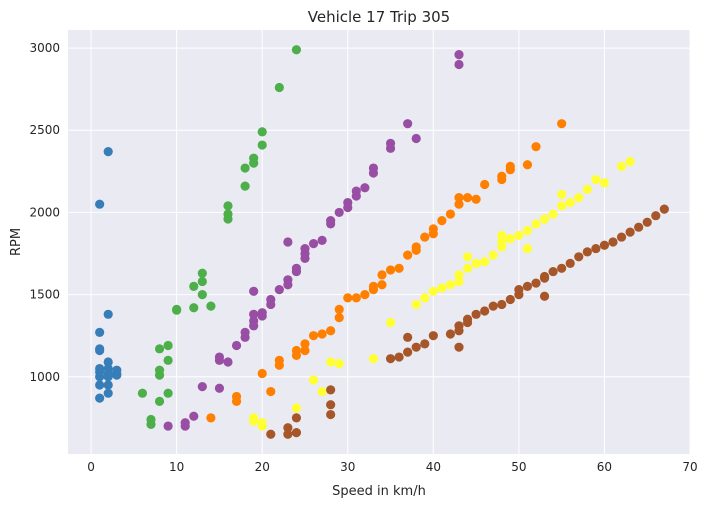  Describe the element at coordinates (44, 130) in the screenshot. I see `y-tick-label: 2500` at that location.